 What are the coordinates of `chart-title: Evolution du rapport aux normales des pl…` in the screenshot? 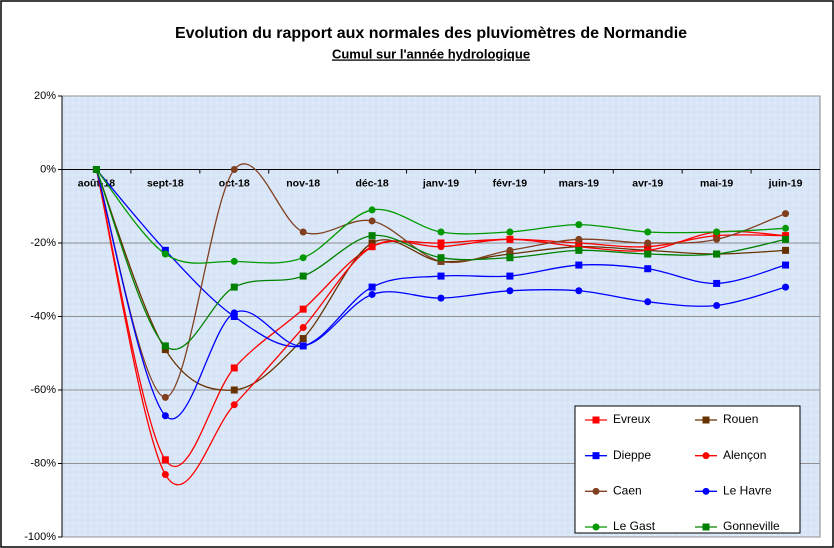 It's located at (431, 33).